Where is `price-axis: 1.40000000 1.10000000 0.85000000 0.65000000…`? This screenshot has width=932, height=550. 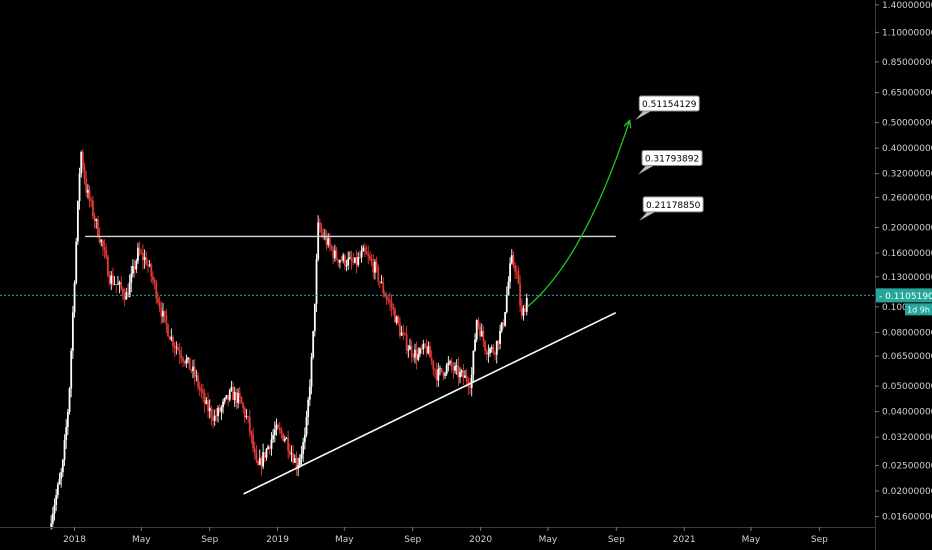
price-axis: 1.40000000 1.10000000 0.85000000 0.65000000… is located at coordinates (903, 275).